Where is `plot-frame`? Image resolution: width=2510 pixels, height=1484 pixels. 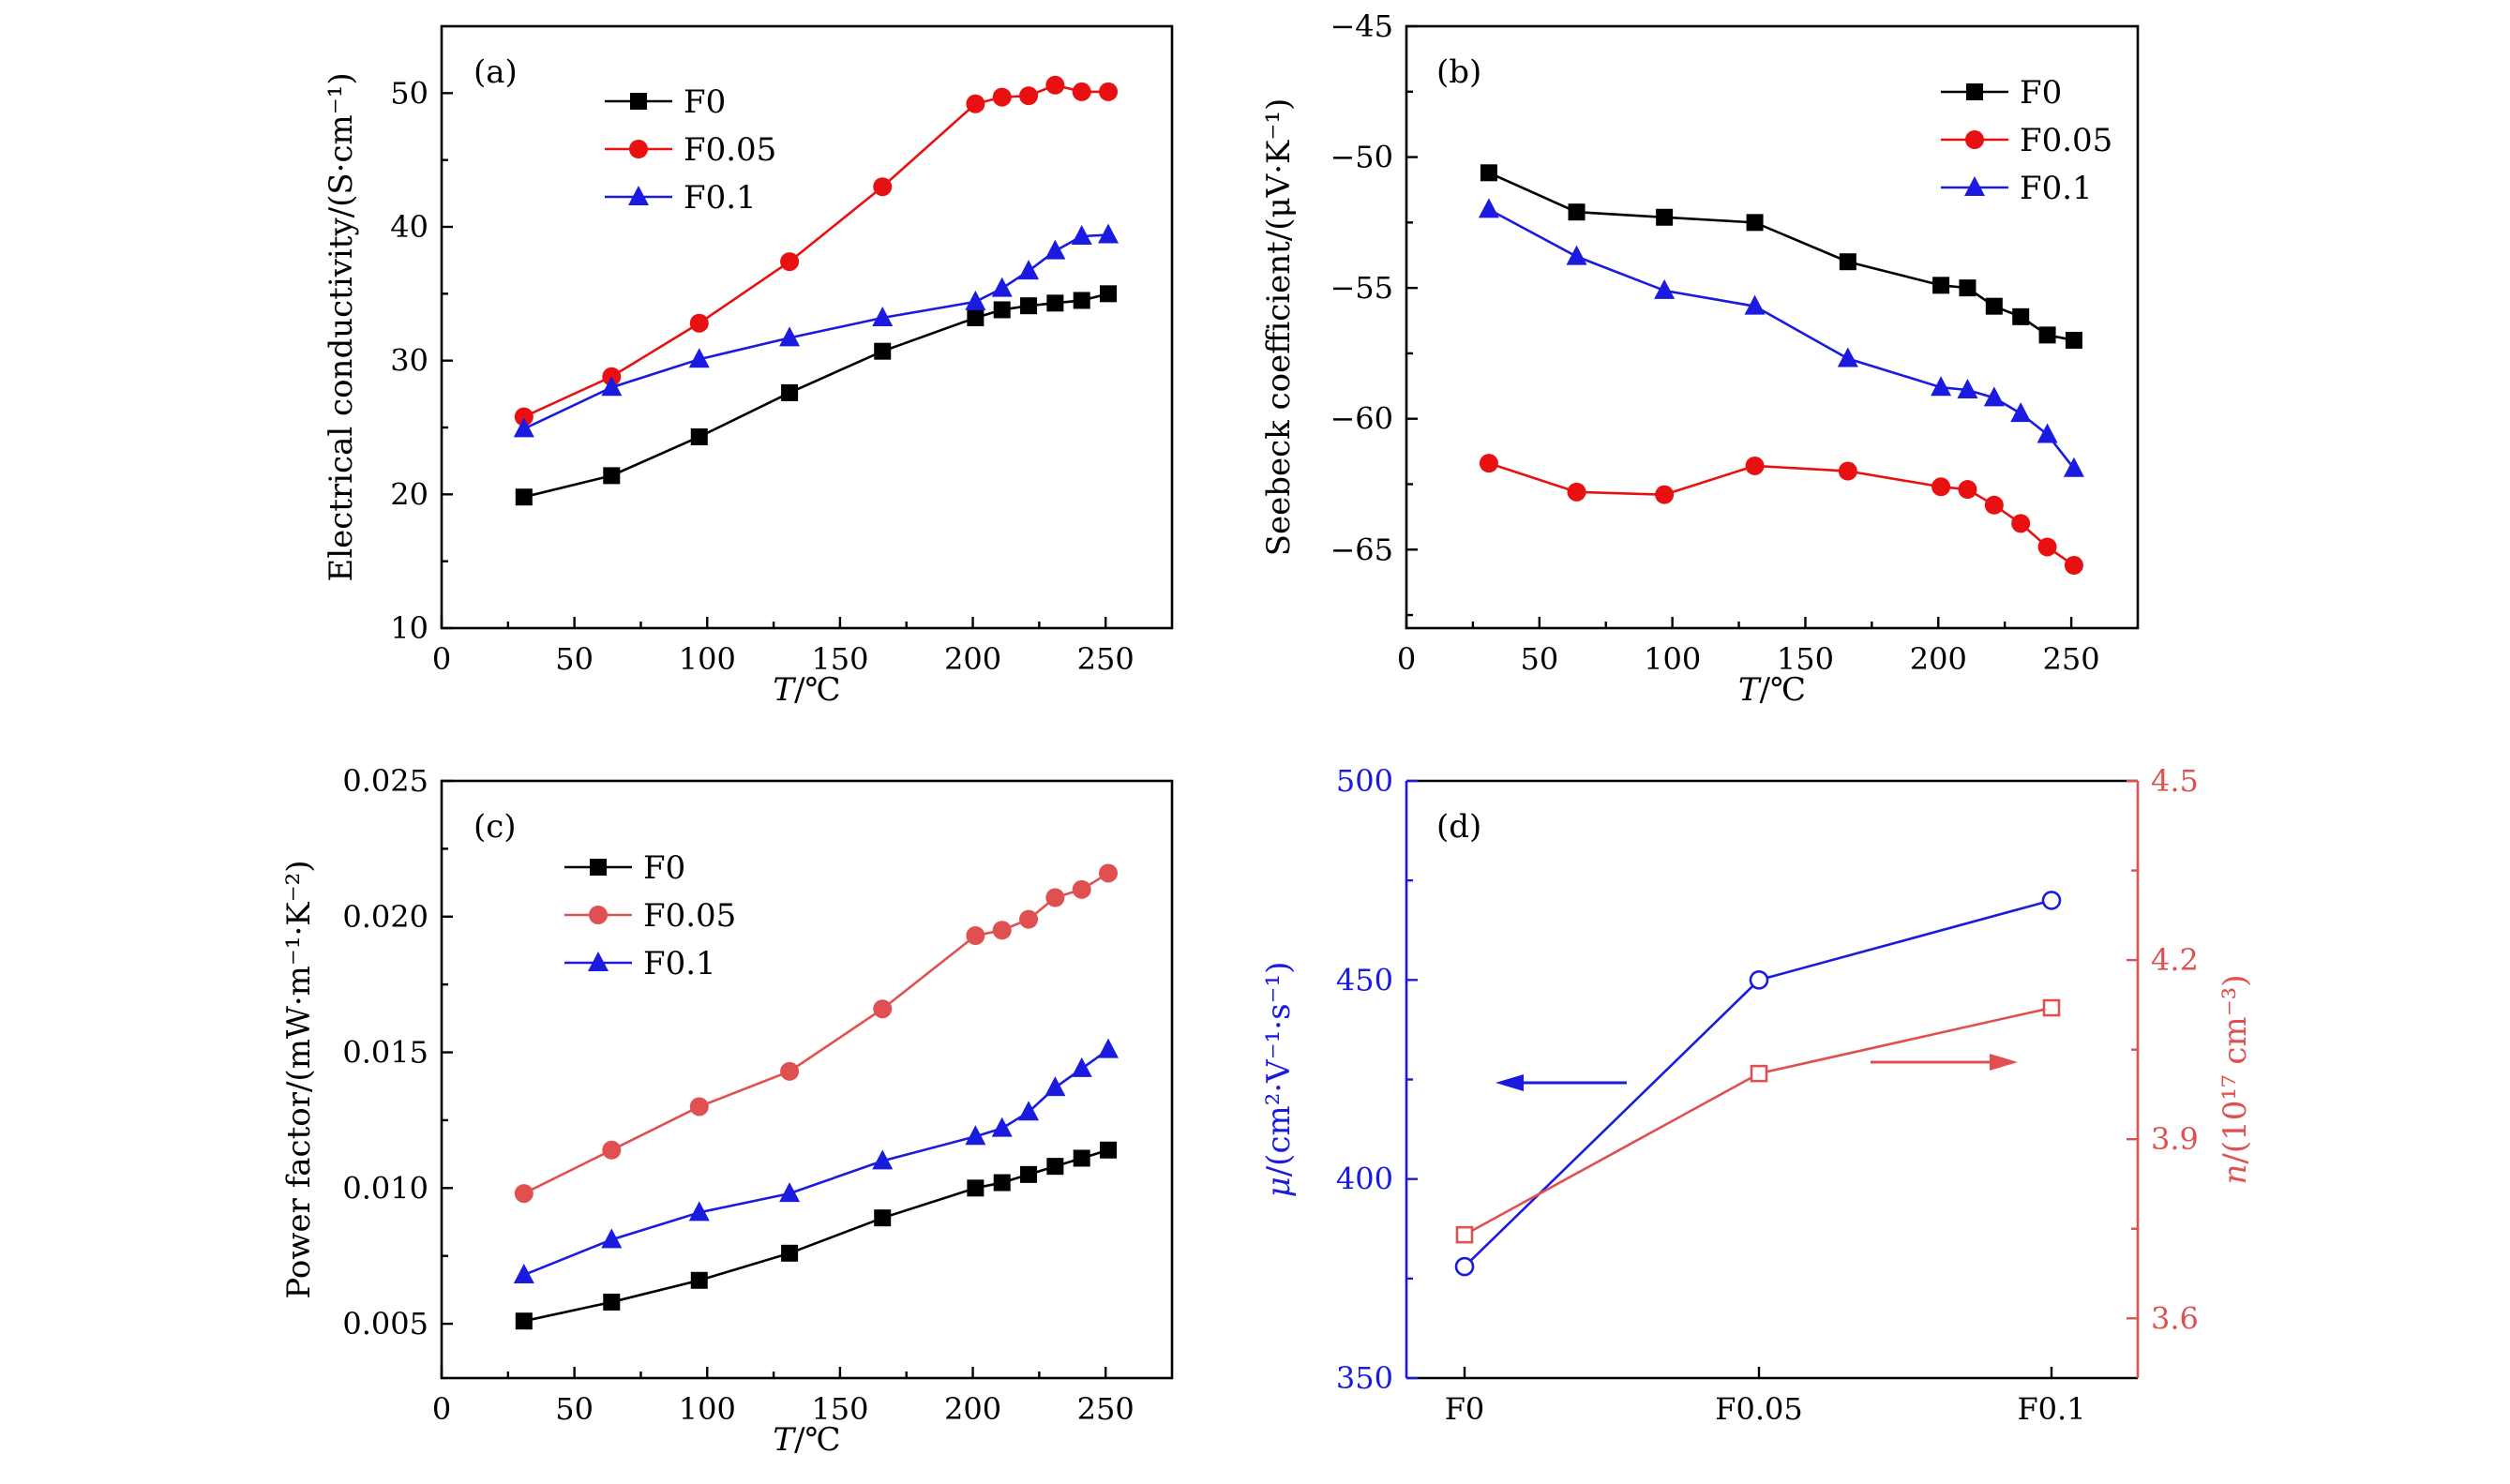 plot-frame is located at coordinates (807, 327).